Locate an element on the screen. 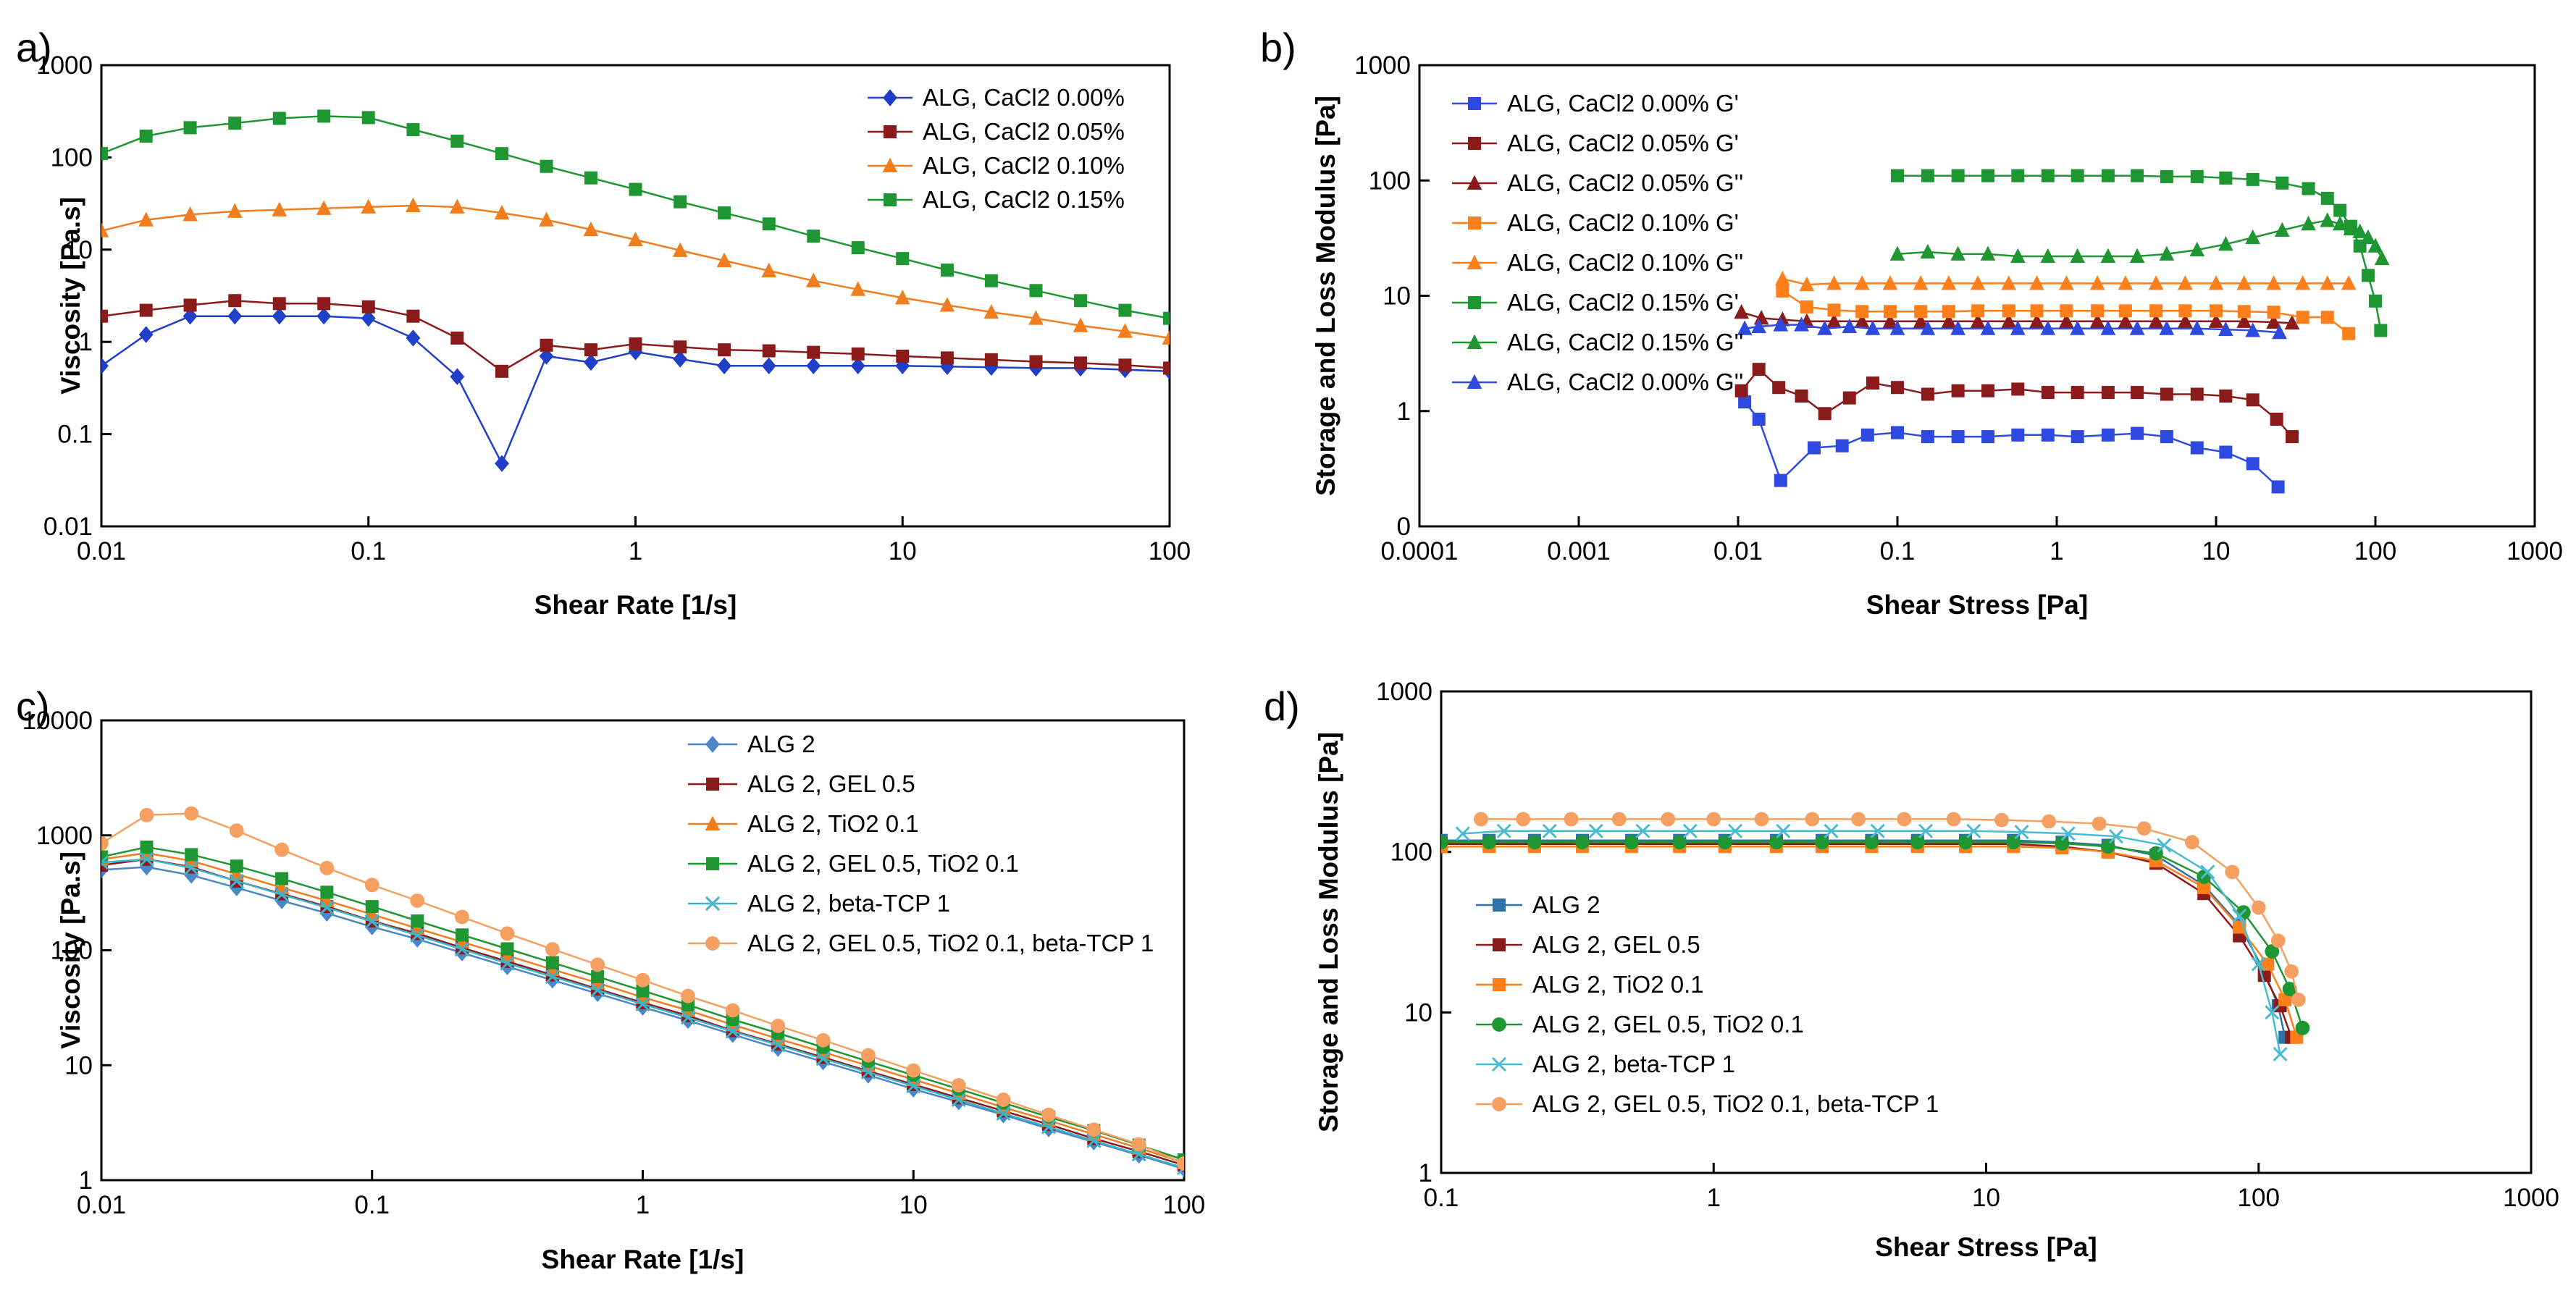 This screenshot has width=2576, height=1296. legend-label: ALG 2 is located at coordinates (781, 744).